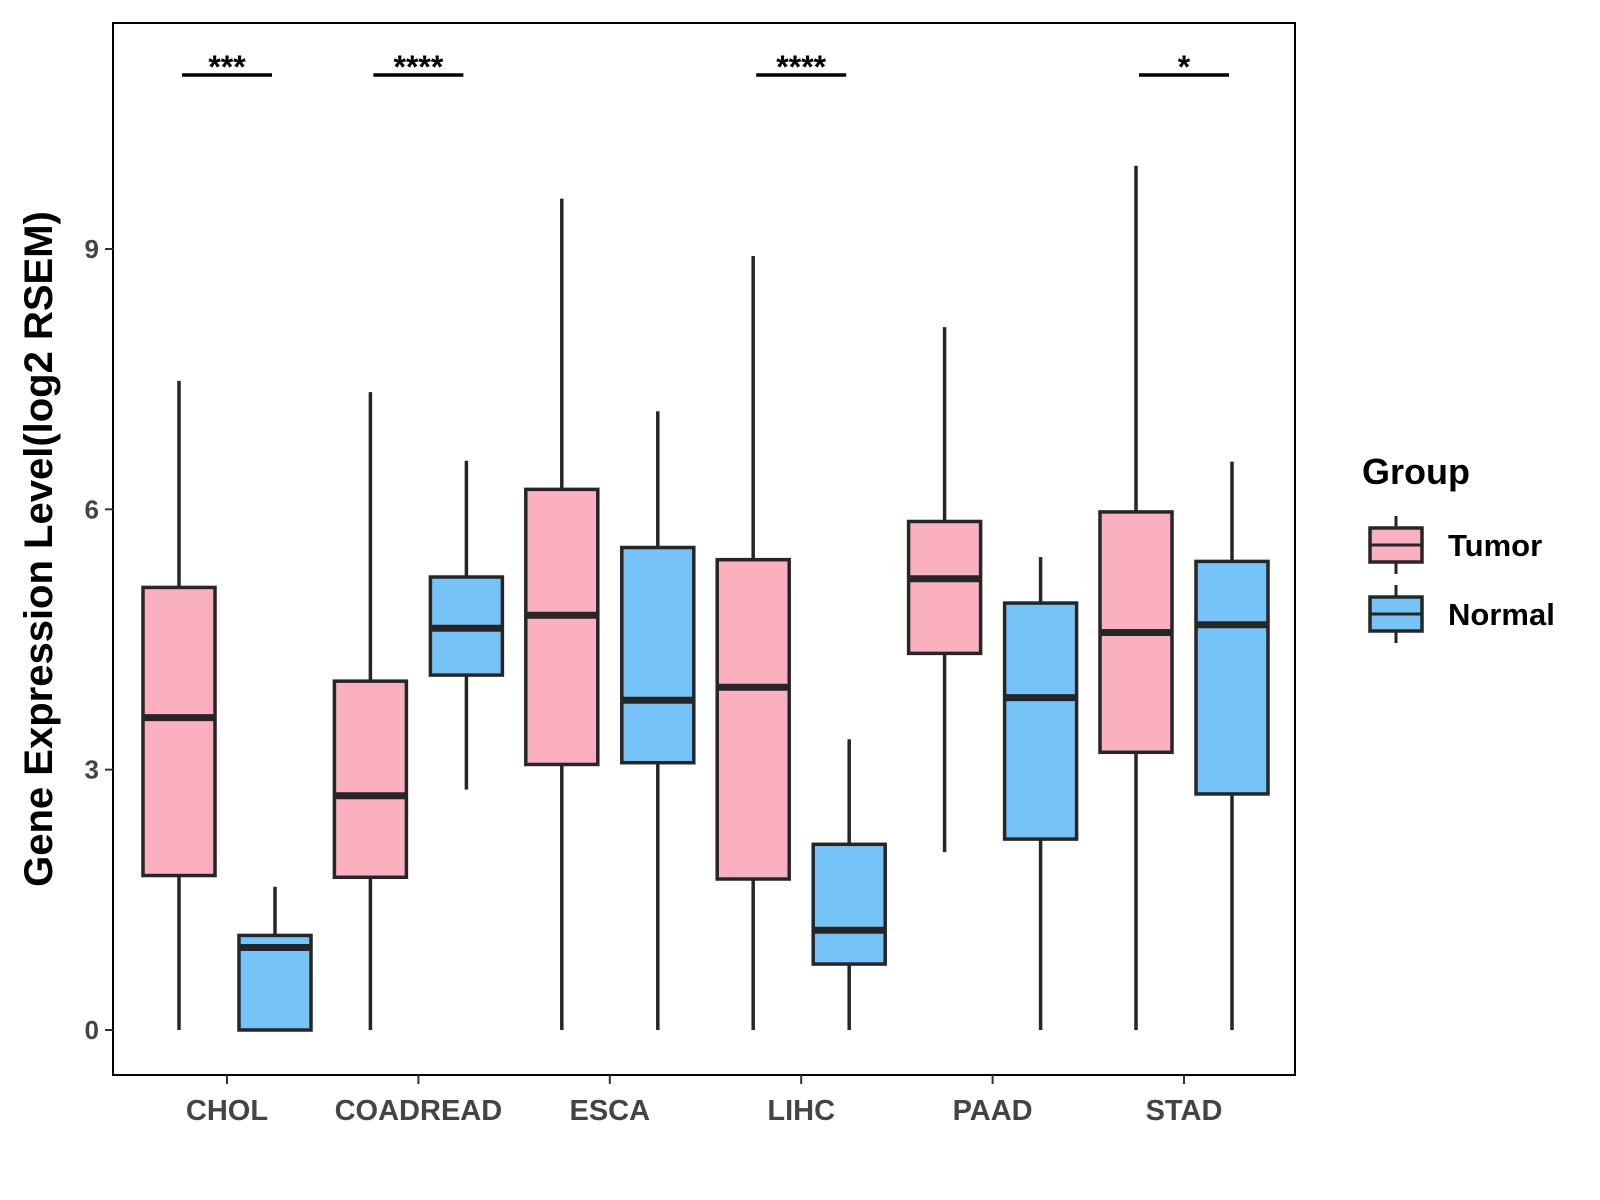 This screenshot has height=1200, width=1600. I want to click on box-tumor-chol, so click(179, 705).